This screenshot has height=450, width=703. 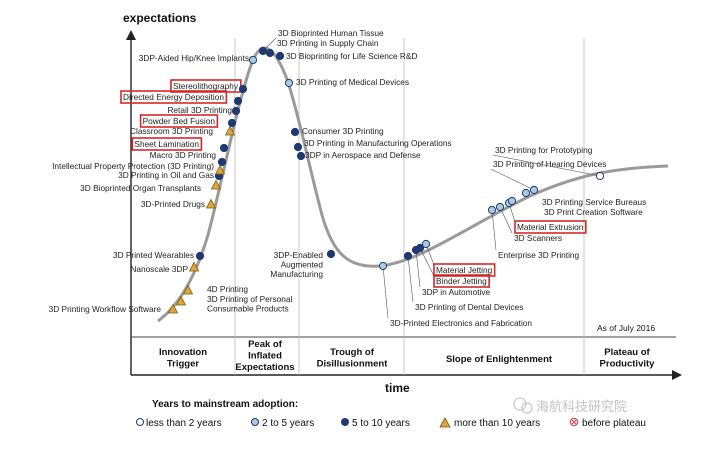 What do you see at coordinates (209, 86) in the screenshot?
I see `technology-stereolithography: Stereolithography` at bounding box center [209, 86].